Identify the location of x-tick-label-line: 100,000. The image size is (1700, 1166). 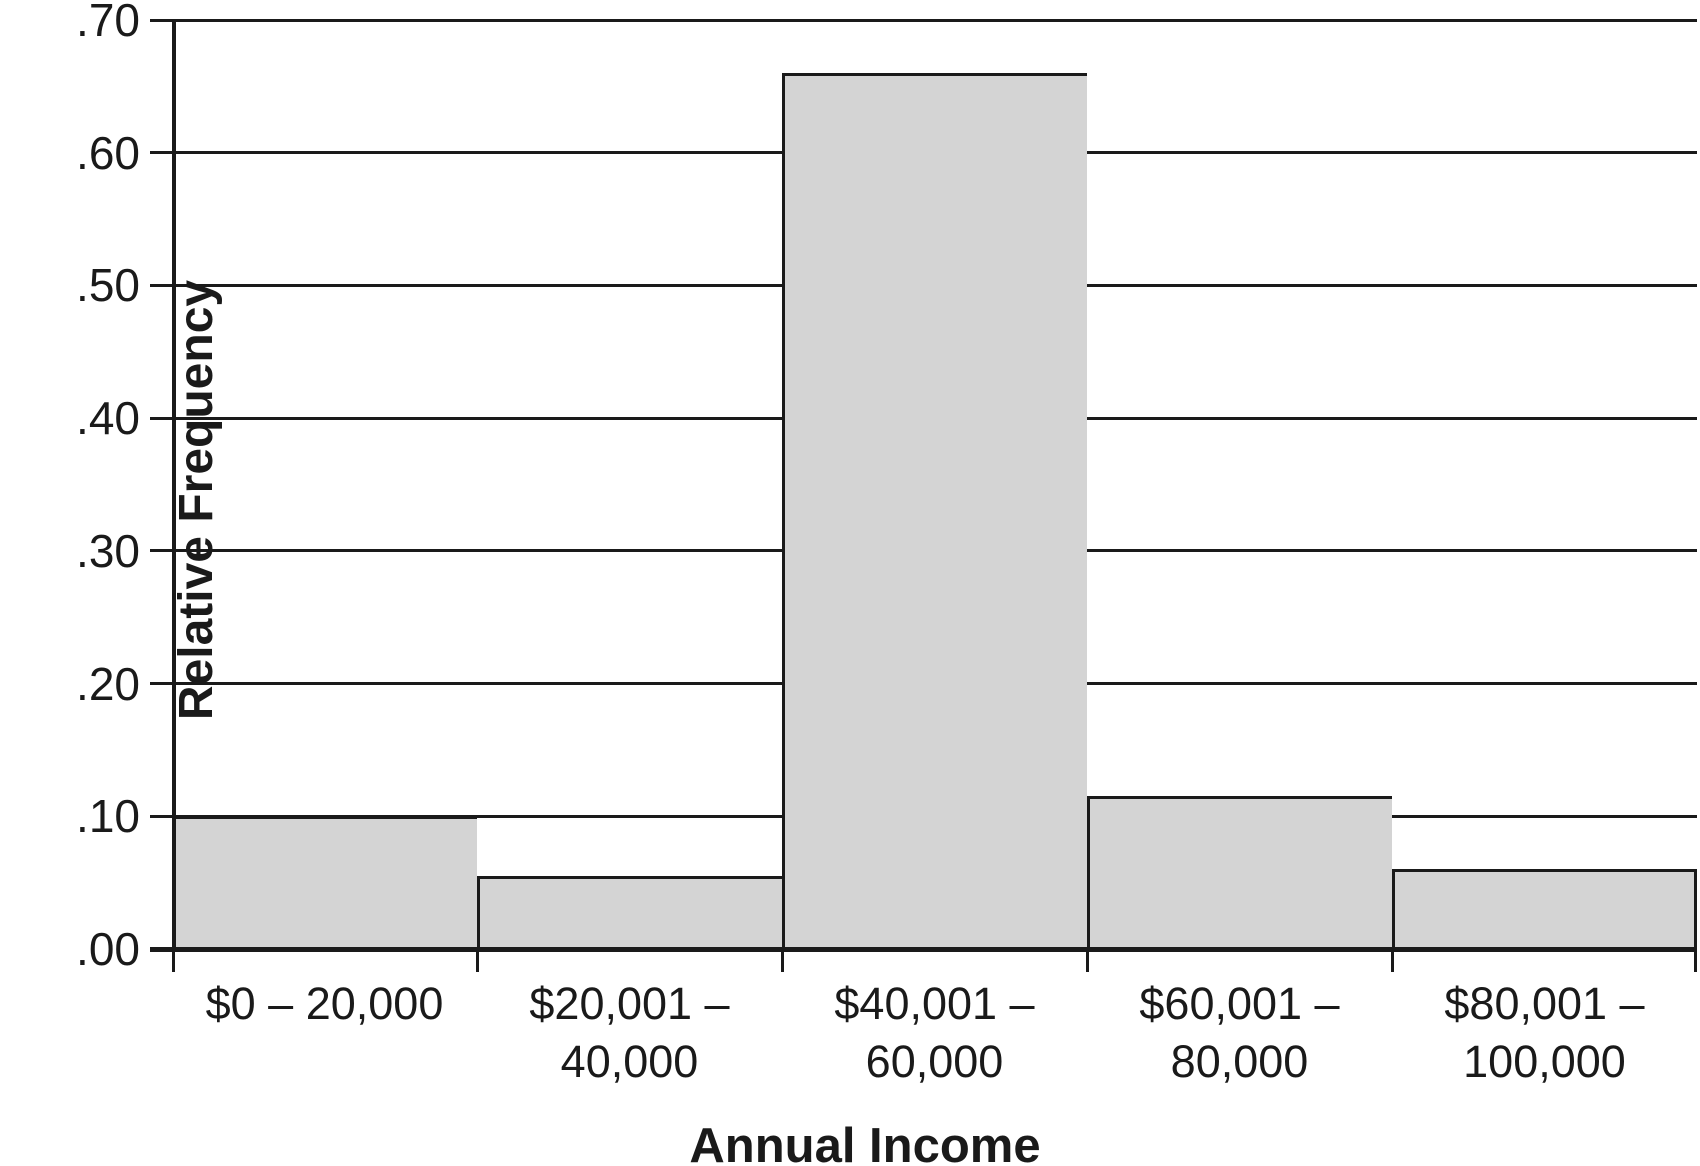
(1544, 1061).